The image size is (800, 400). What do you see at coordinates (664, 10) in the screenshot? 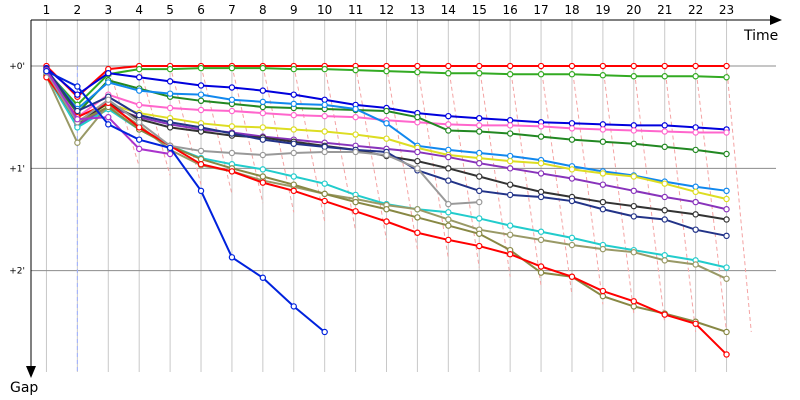
I see `x-tick-label: 21` at bounding box center [664, 10].